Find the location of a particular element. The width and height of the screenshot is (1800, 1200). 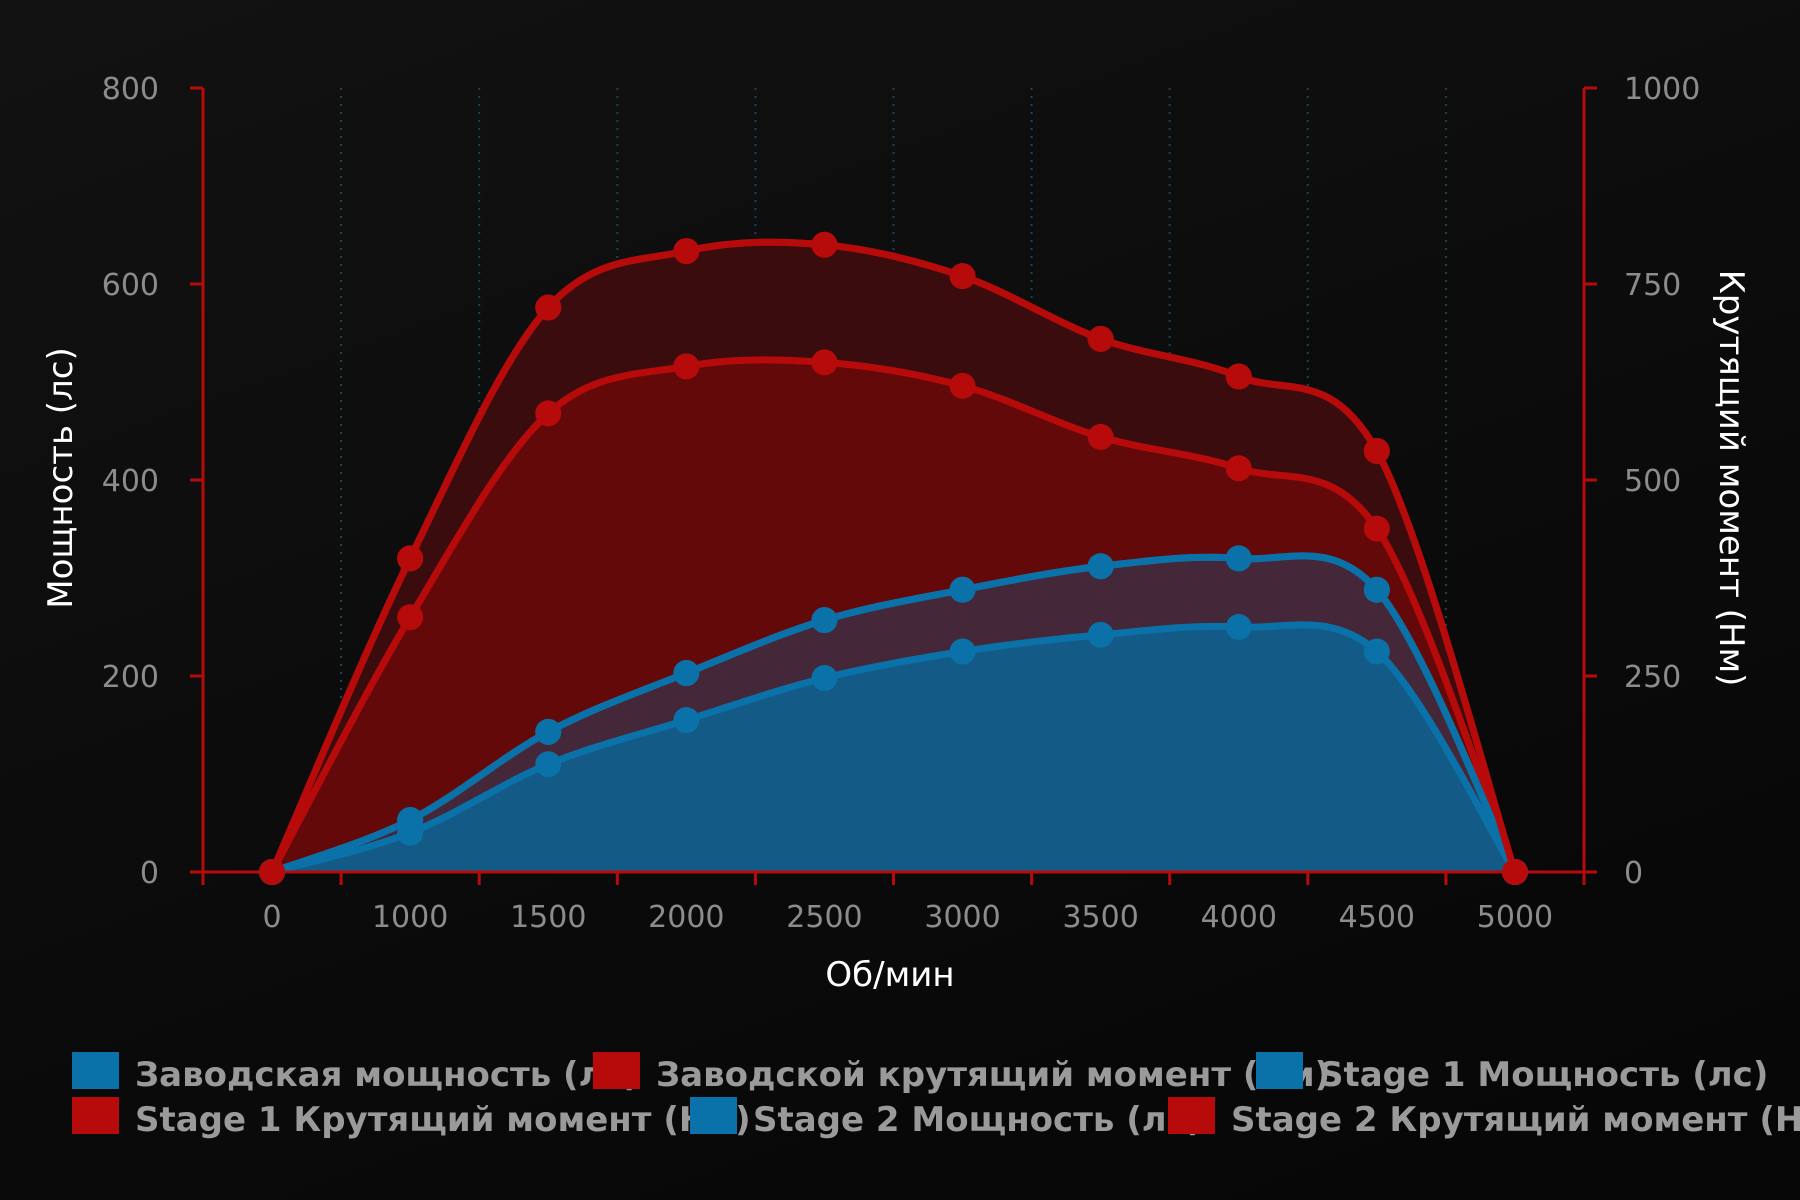

y-right-tick-label: 1000 is located at coordinates (1662, 89).